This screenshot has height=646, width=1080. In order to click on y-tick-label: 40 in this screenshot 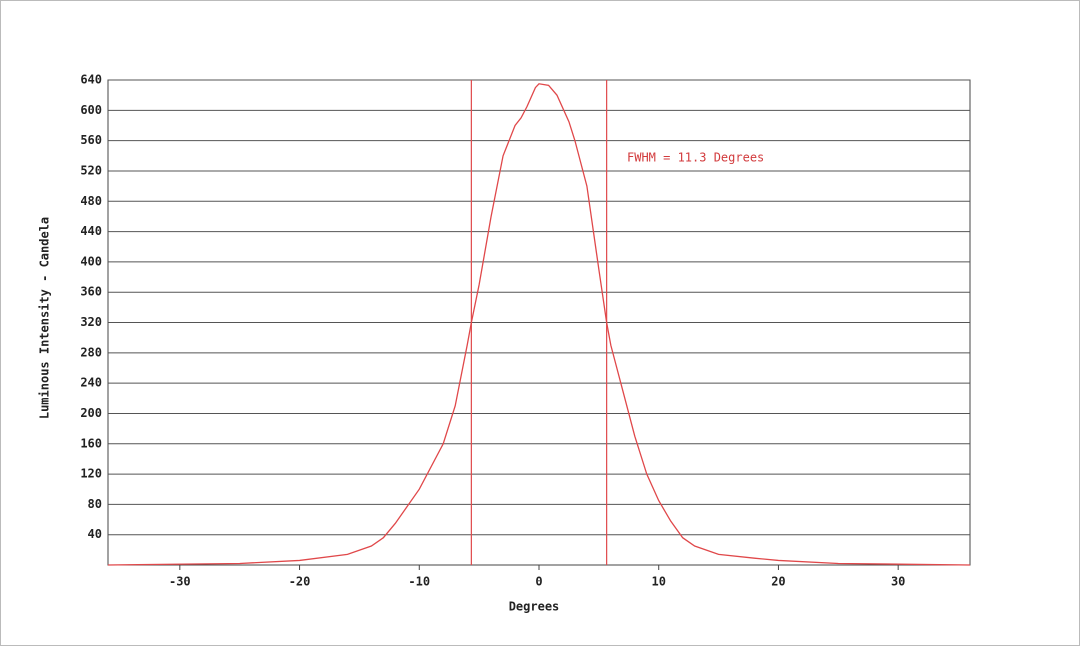, I will do `click(95, 534)`.